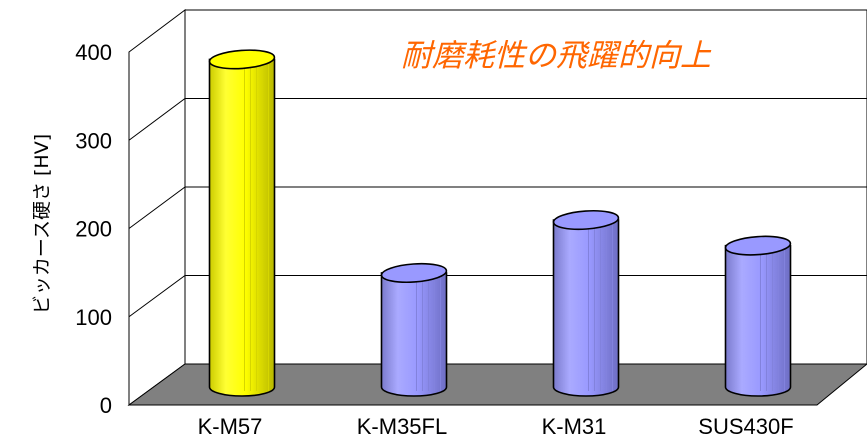 This screenshot has height=441, width=867. What do you see at coordinates (230, 426) in the screenshot?
I see `x-tick-label: K-M57` at bounding box center [230, 426].